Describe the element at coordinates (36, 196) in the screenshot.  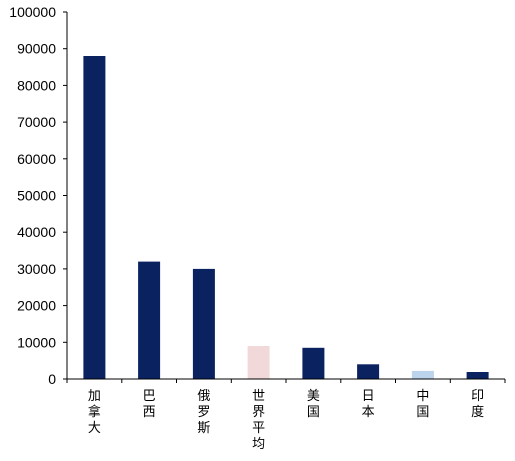
I see `y-tick-label: 50000` at that location.